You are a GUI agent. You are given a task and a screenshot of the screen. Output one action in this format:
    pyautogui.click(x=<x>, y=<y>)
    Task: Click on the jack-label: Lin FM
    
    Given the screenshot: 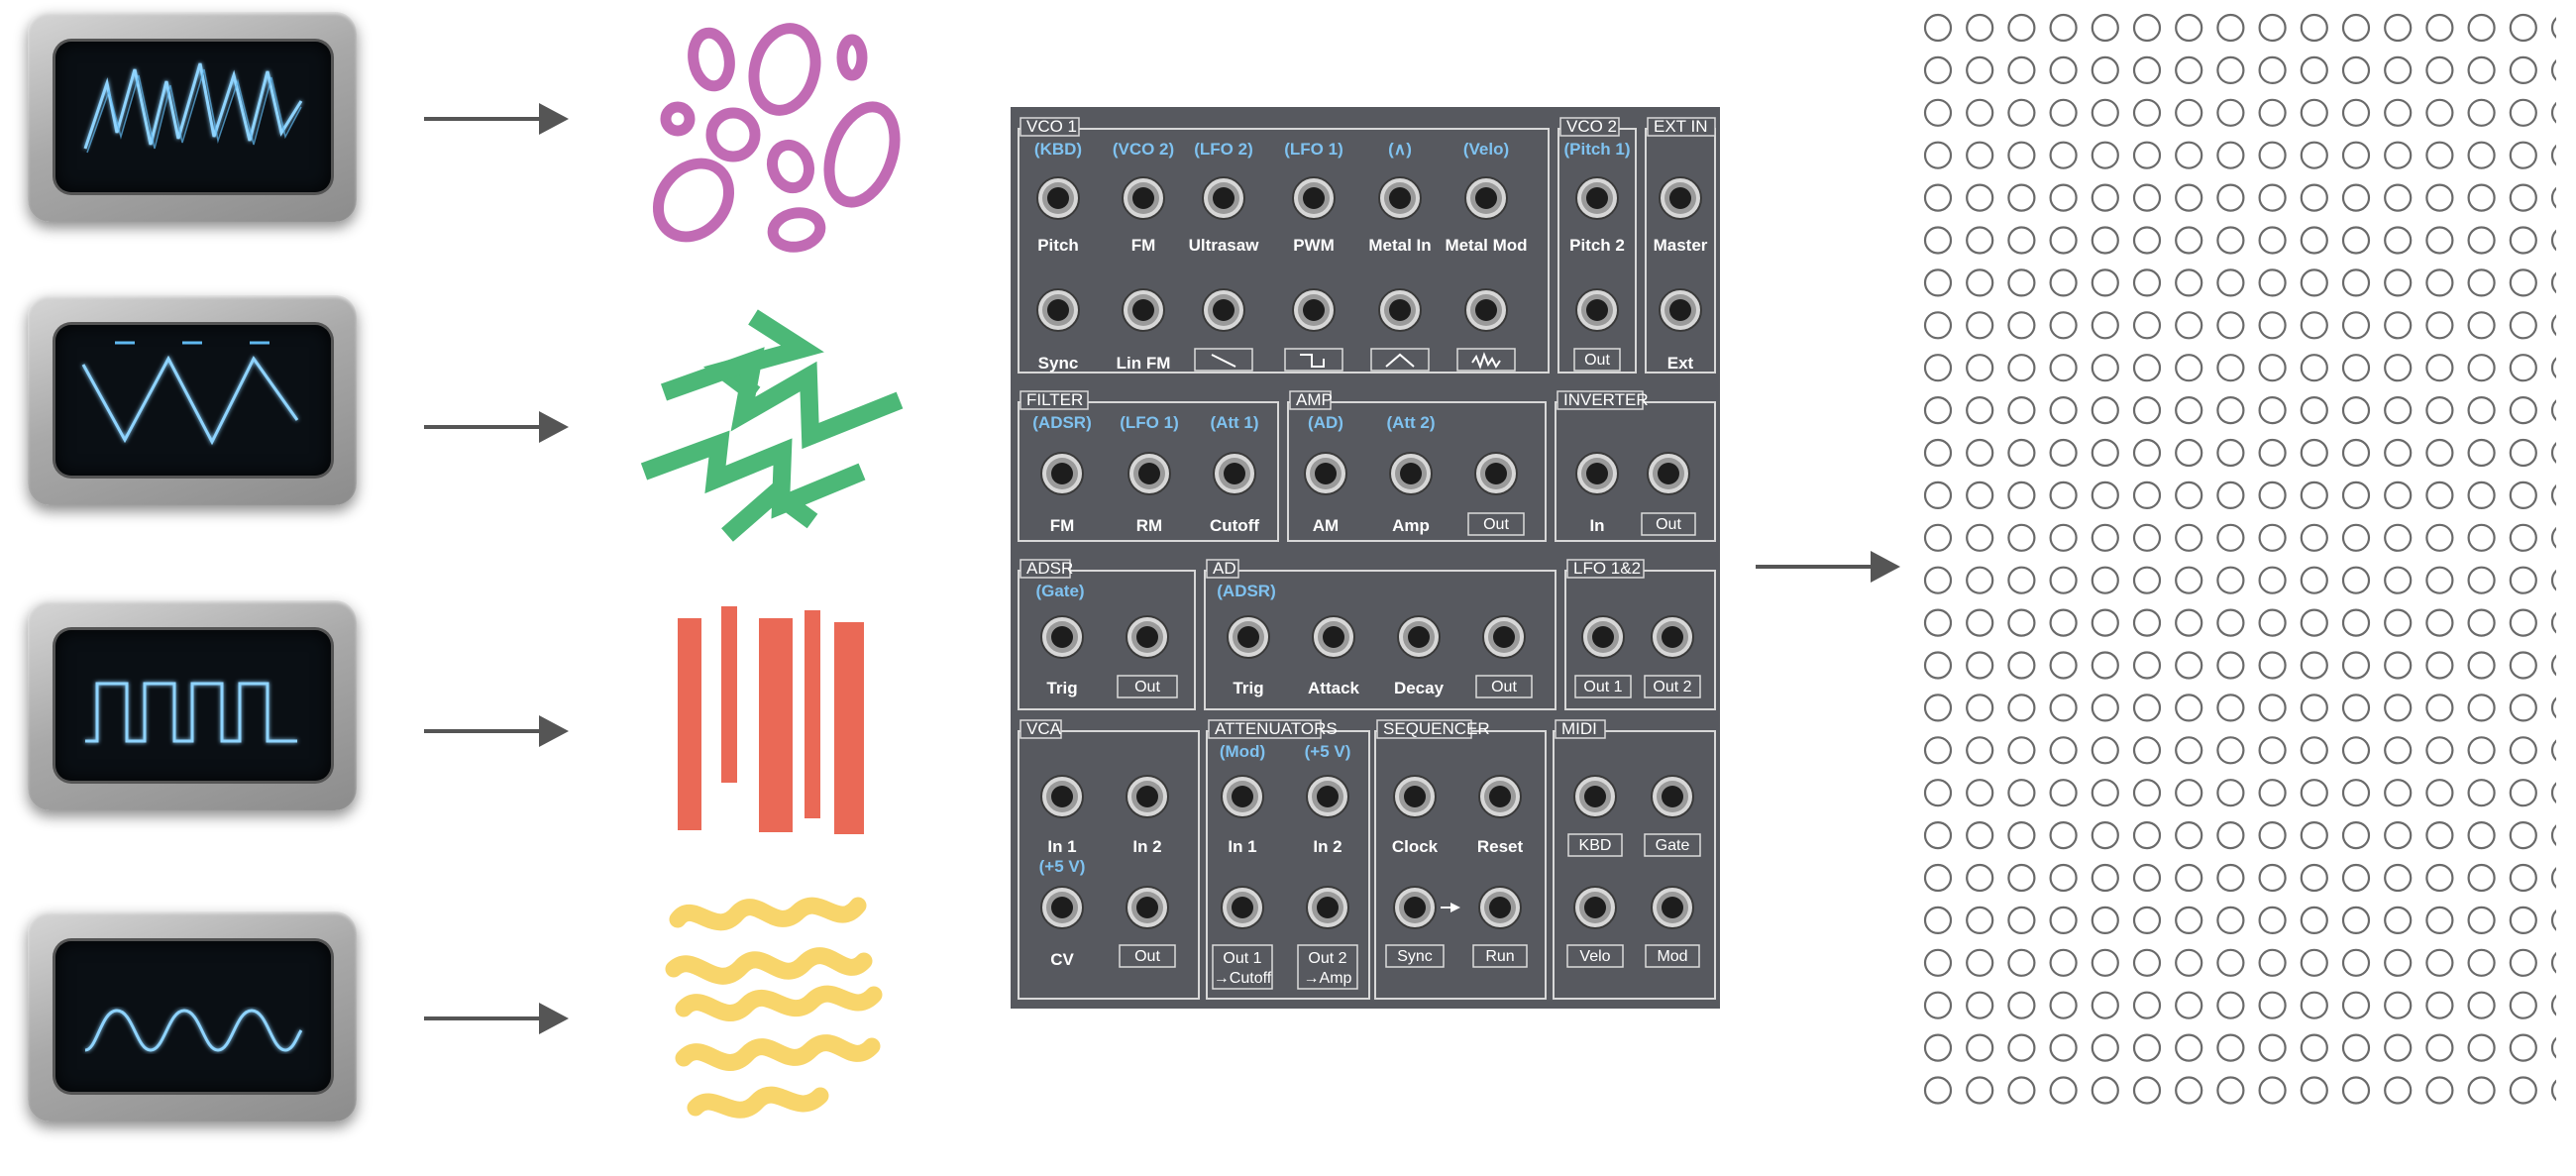 What is the action you would take?
    pyautogui.click(x=1144, y=363)
    